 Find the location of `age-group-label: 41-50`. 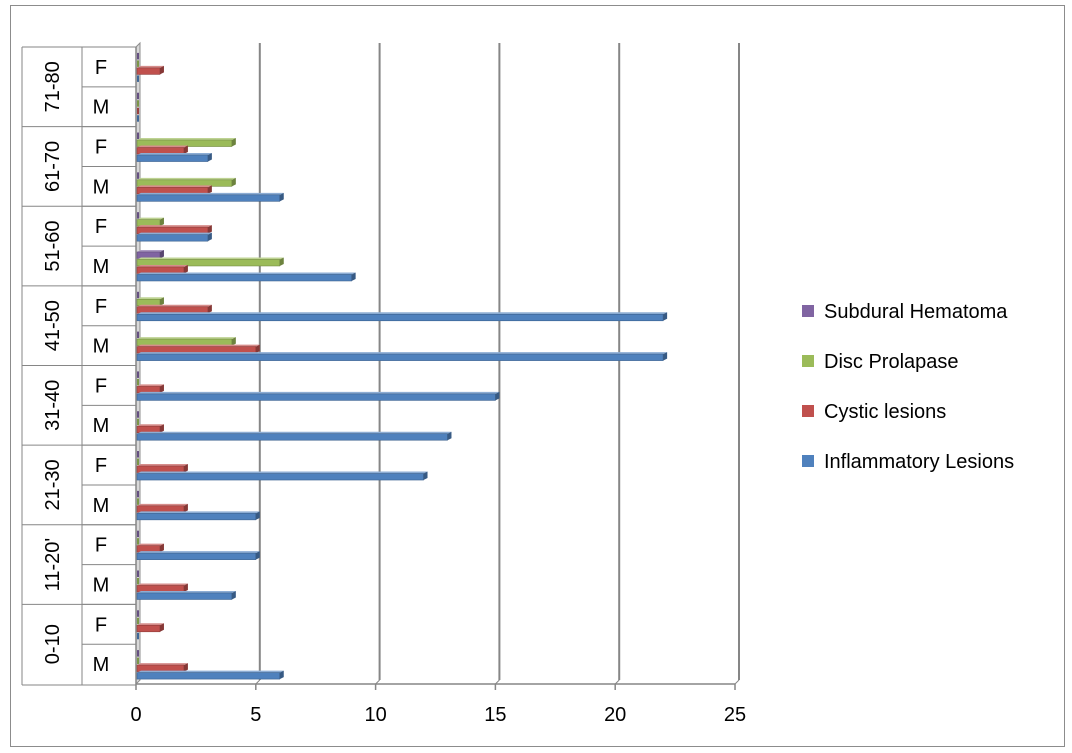

age-group-label: 41-50 is located at coordinates (53, 325).